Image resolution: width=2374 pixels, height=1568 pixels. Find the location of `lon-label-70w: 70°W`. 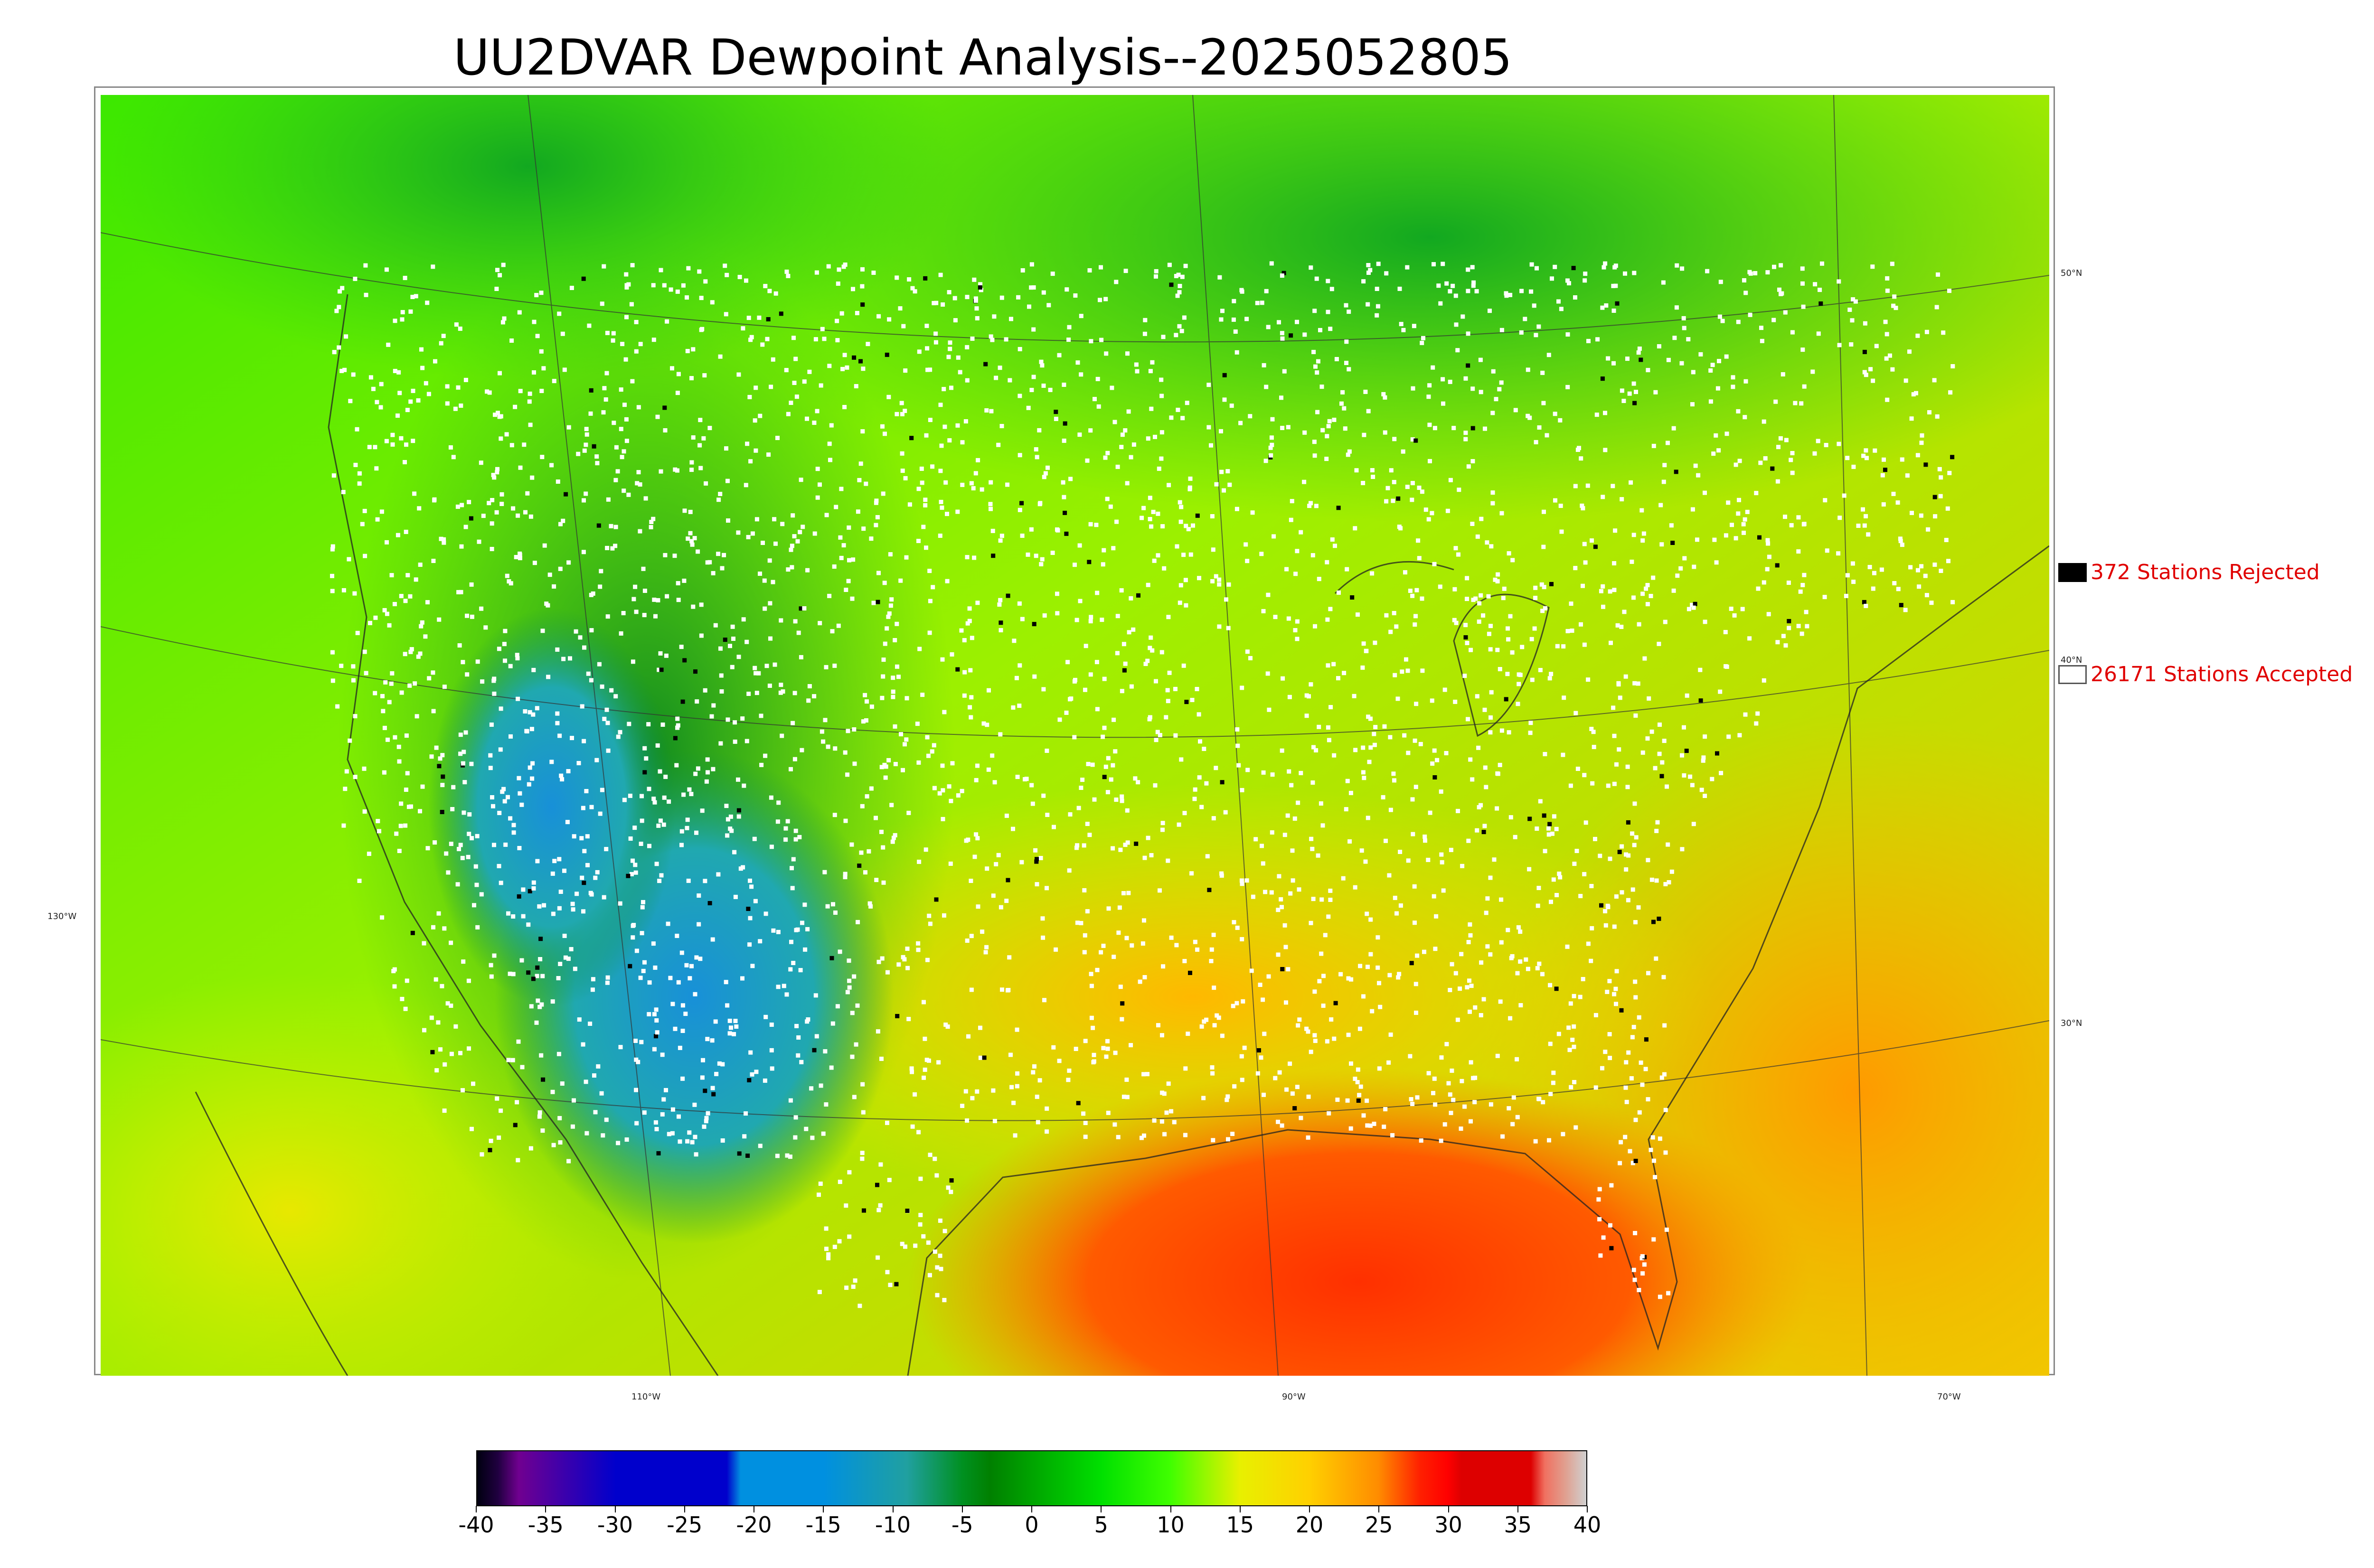

lon-label-70w: 70°W is located at coordinates (1949, 1397).